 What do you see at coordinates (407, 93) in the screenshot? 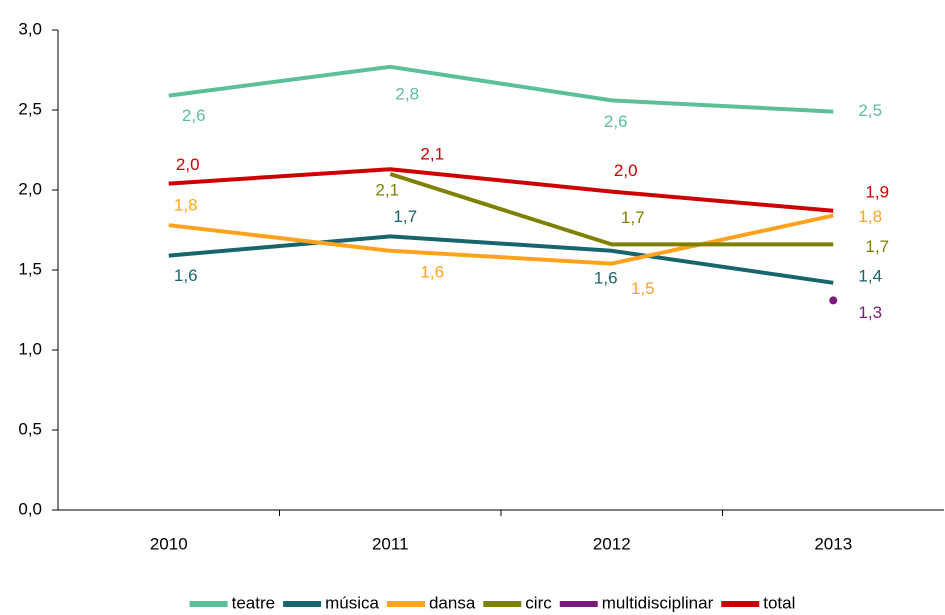
I see `data-label: 2,8` at bounding box center [407, 93].